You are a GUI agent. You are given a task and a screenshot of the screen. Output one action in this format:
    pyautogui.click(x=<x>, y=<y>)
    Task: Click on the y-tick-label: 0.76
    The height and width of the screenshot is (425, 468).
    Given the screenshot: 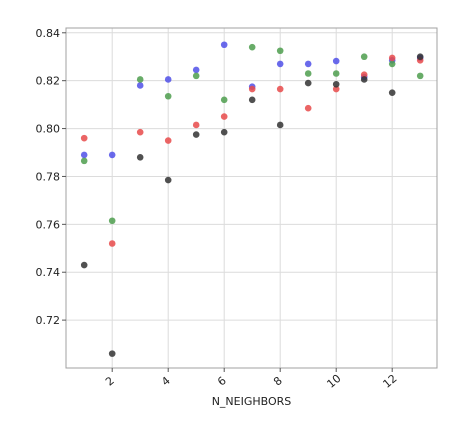 What is the action you would take?
    pyautogui.click(x=48, y=224)
    